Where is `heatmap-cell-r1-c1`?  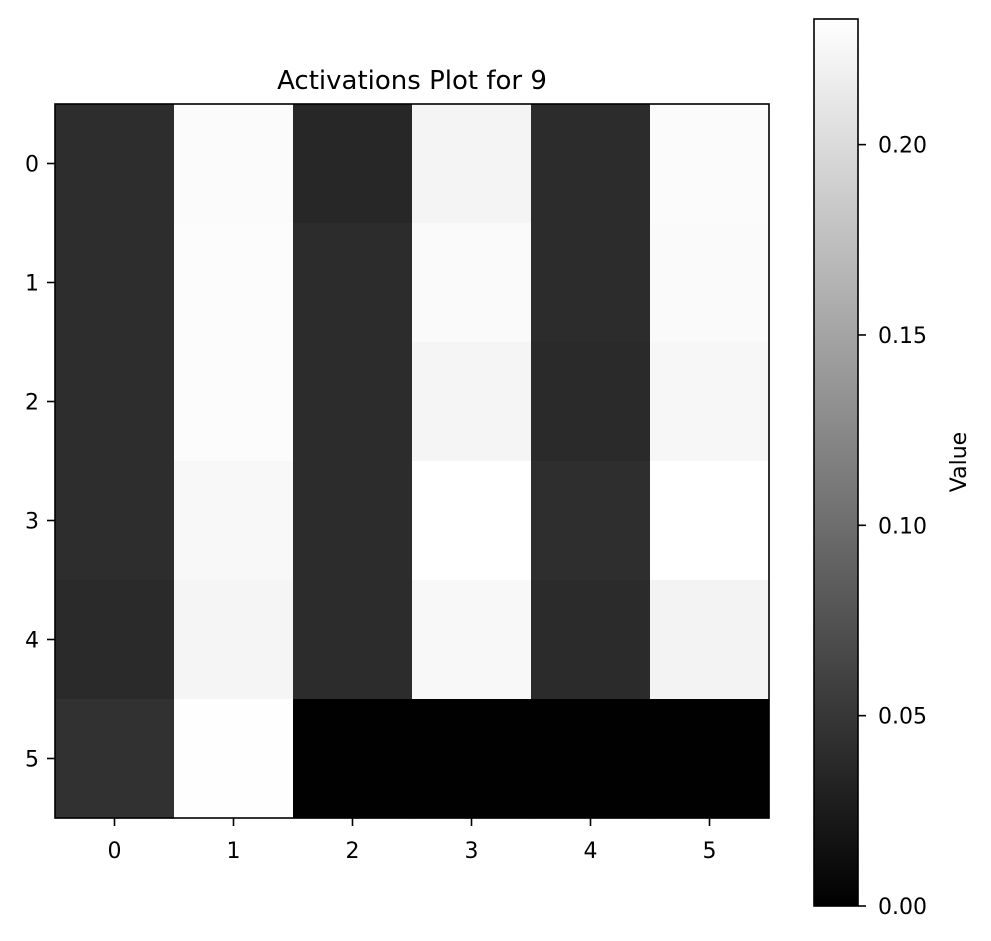
heatmap-cell-r1-c1 is located at coordinates (234, 283).